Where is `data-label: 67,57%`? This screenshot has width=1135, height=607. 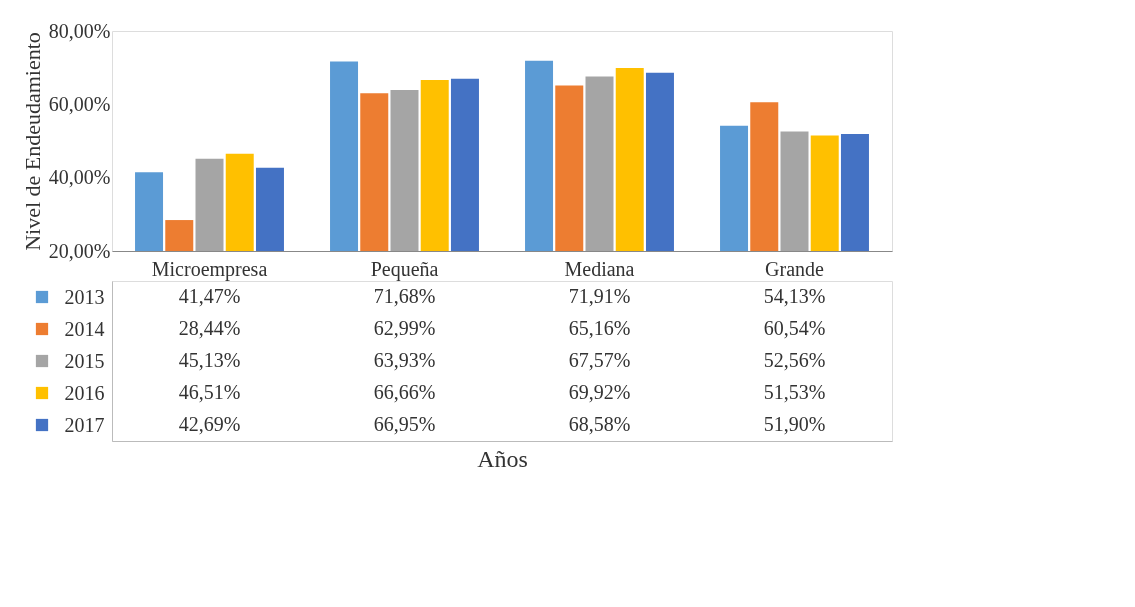
data-label: 67,57% is located at coordinates (599, 360).